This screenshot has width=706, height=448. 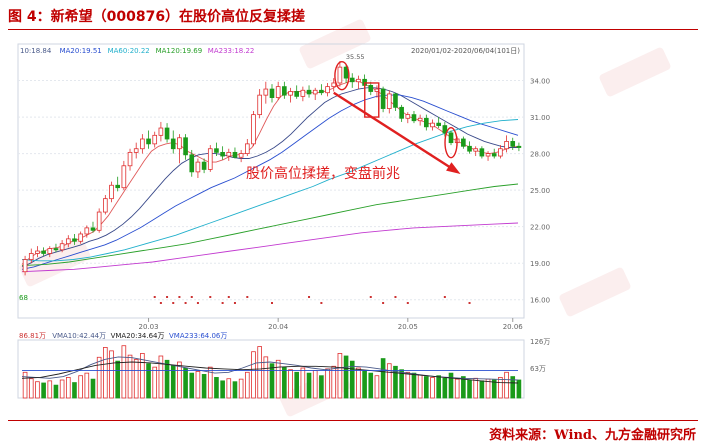 What do you see at coordinates (540, 228) in the screenshot?
I see `y-tick-label: 22.00` at bounding box center [540, 228].